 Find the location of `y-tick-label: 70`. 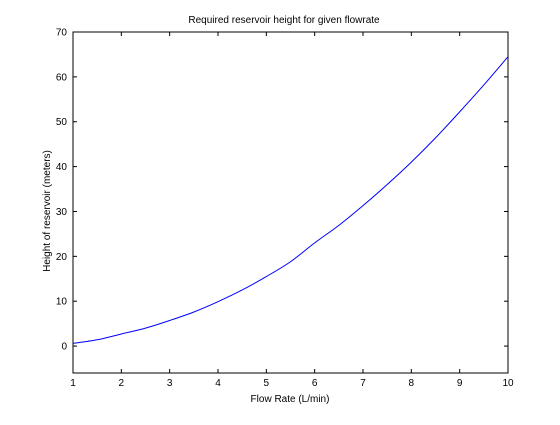

y-tick-label: 70 is located at coordinates (62, 33).